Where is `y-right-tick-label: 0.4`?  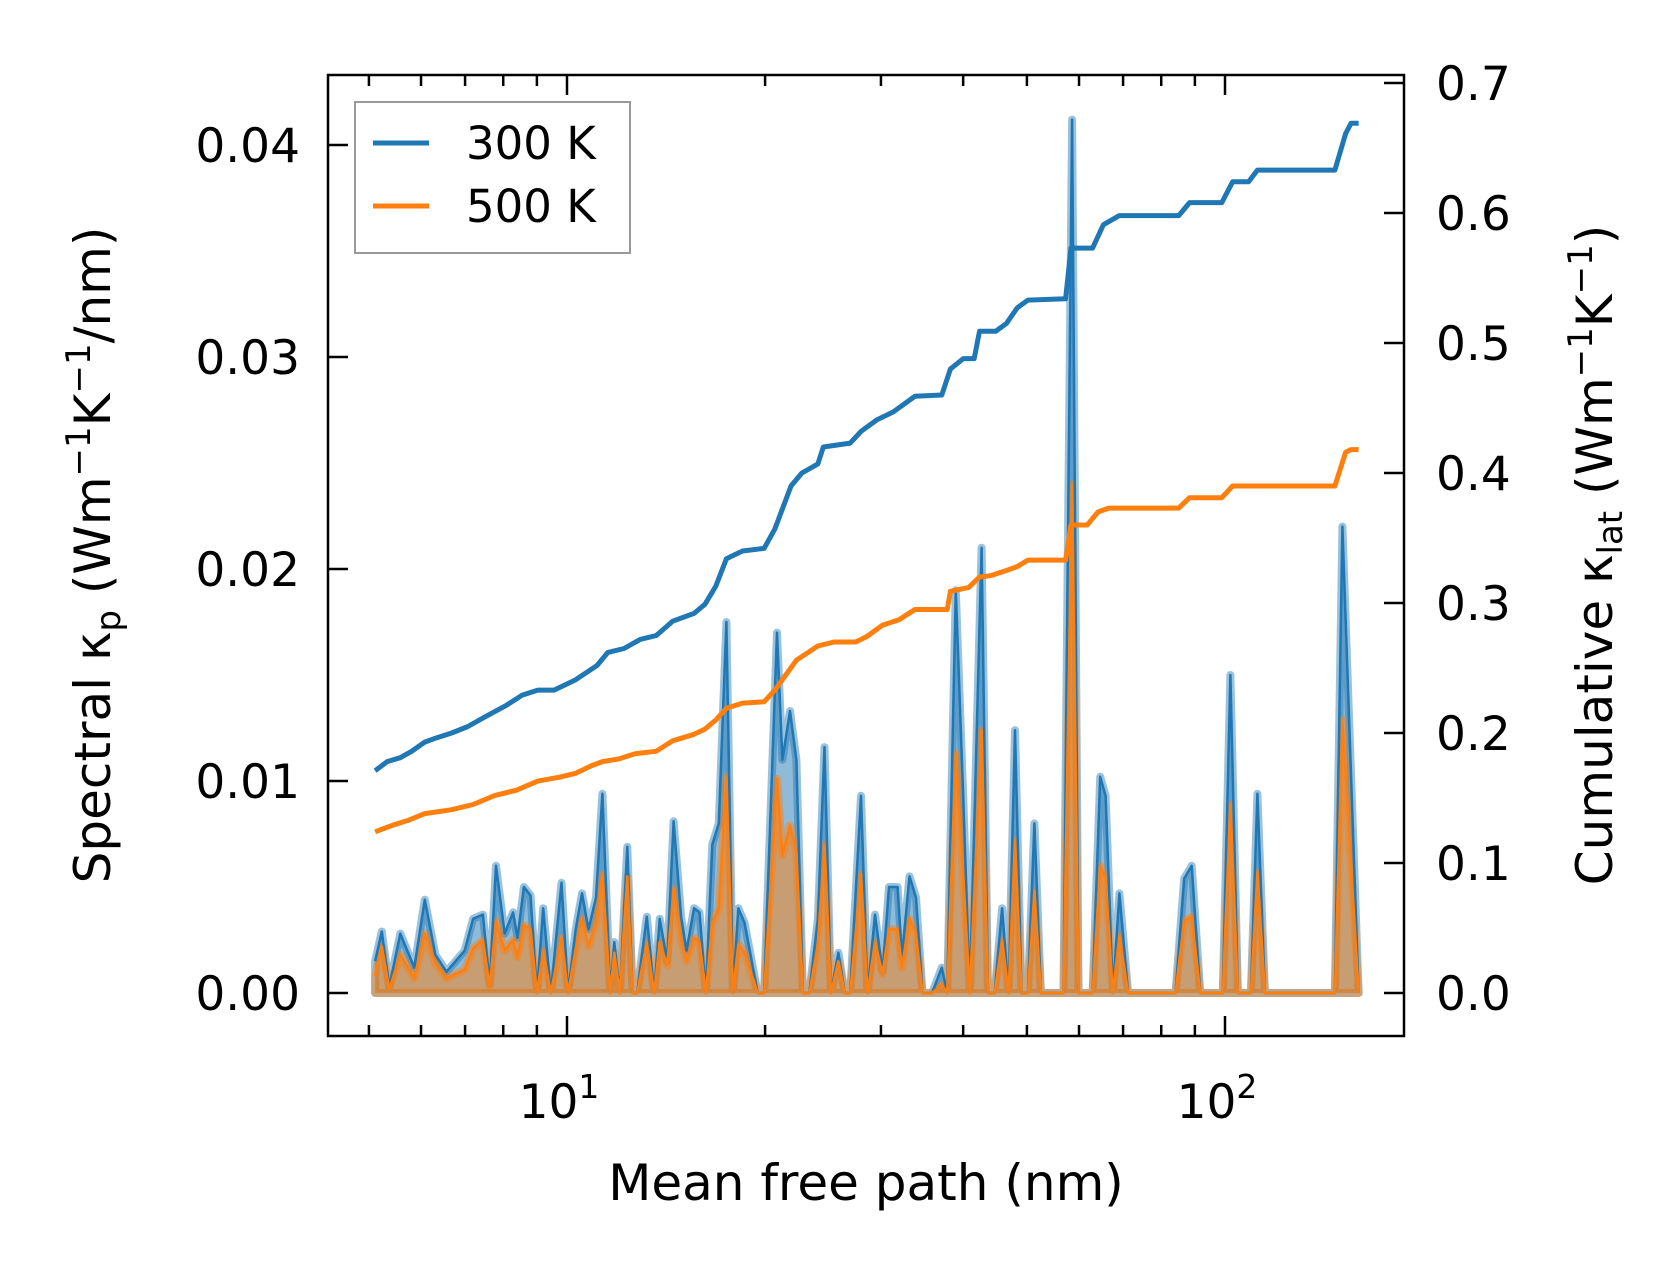 y-right-tick-label: 0.4 is located at coordinates (1473, 474).